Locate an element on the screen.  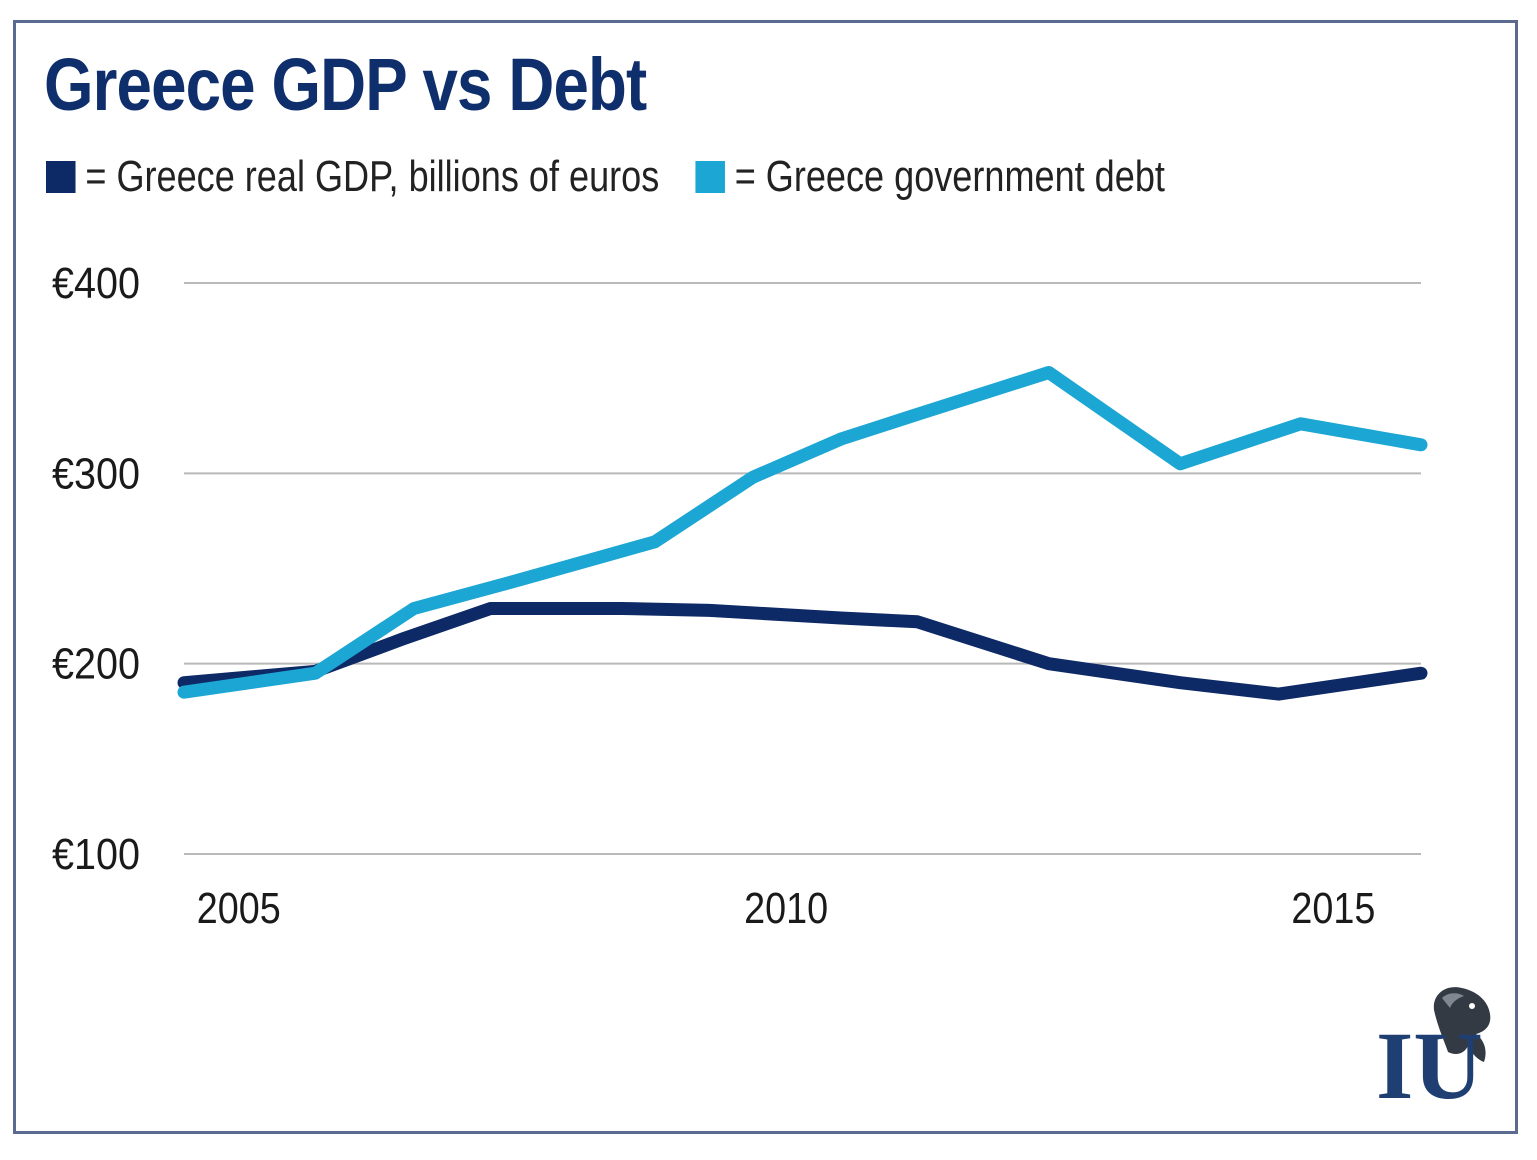
y-tick-label: €400 is located at coordinates (96, 283).